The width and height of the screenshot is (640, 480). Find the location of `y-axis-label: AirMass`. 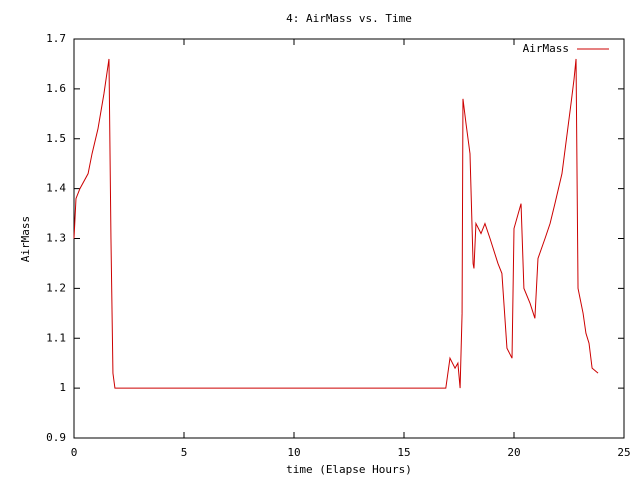

y-axis-label: AirMass is located at coordinates (25, 239).